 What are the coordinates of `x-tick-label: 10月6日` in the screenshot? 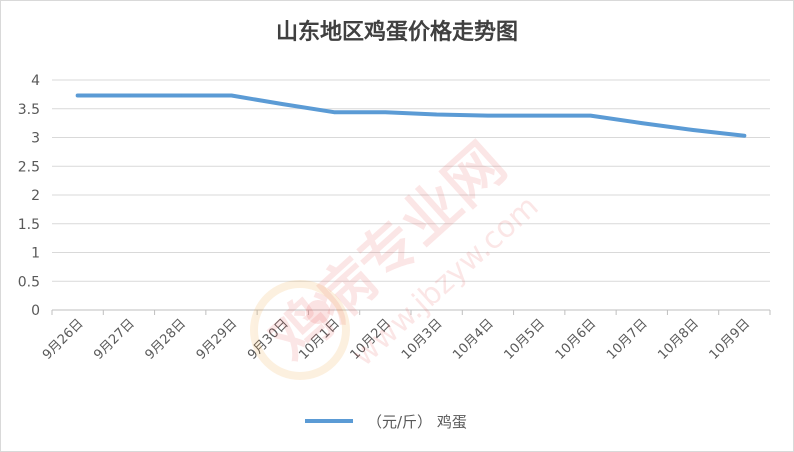 It's located at (576, 339).